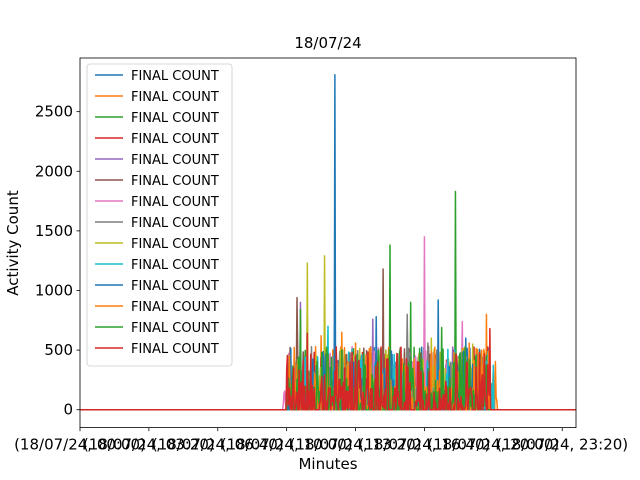 The height and width of the screenshot is (480, 640). What do you see at coordinates (68, 410) in the screenshot?
I see `y-tick-label: 0` at bounding box center [68, 410].